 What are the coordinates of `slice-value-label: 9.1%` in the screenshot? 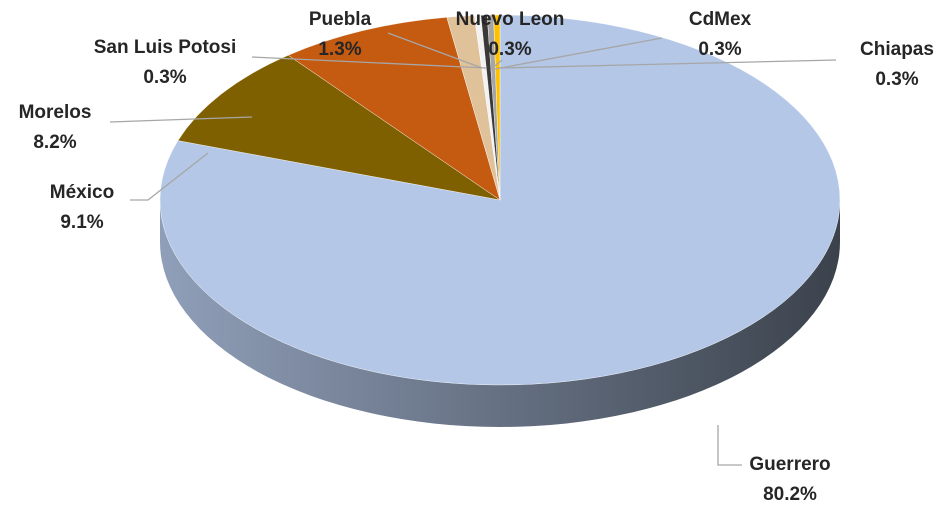 It's located at (81, 222).